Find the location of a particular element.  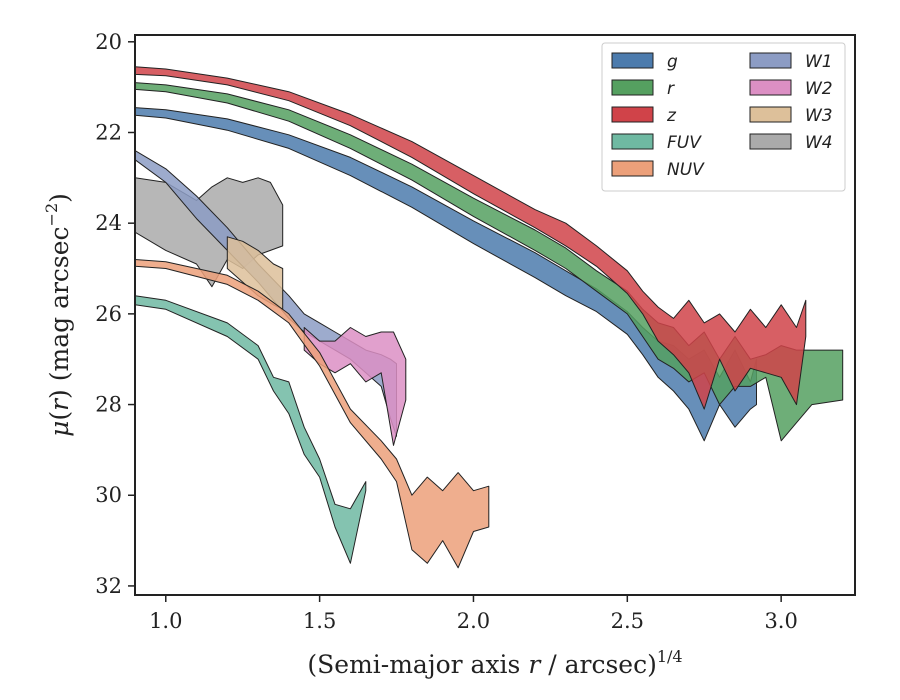

x-tick-label: 1.0 is located at coordinates (165, 621).